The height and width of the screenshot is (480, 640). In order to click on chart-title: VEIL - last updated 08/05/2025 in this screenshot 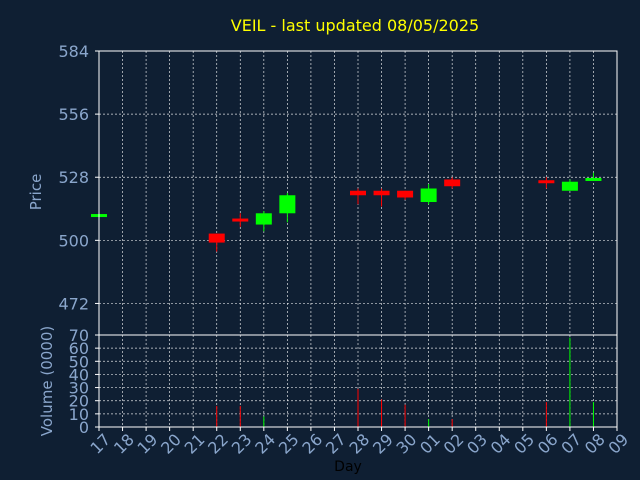, I will do `click(355, 25)`.